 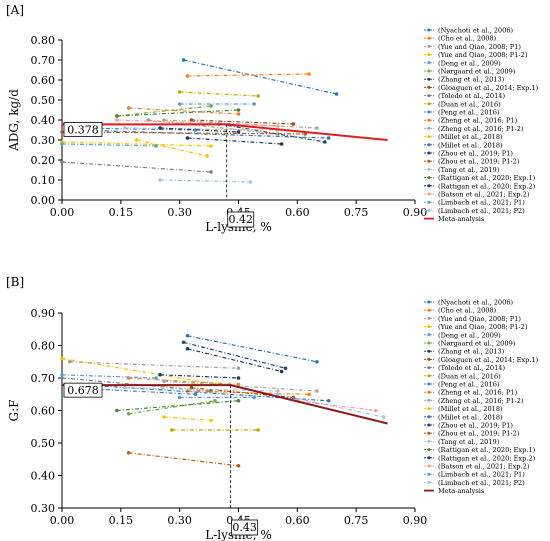 I want to click on breakpoint-y-label: 0.378, so click(x=83, y=129).